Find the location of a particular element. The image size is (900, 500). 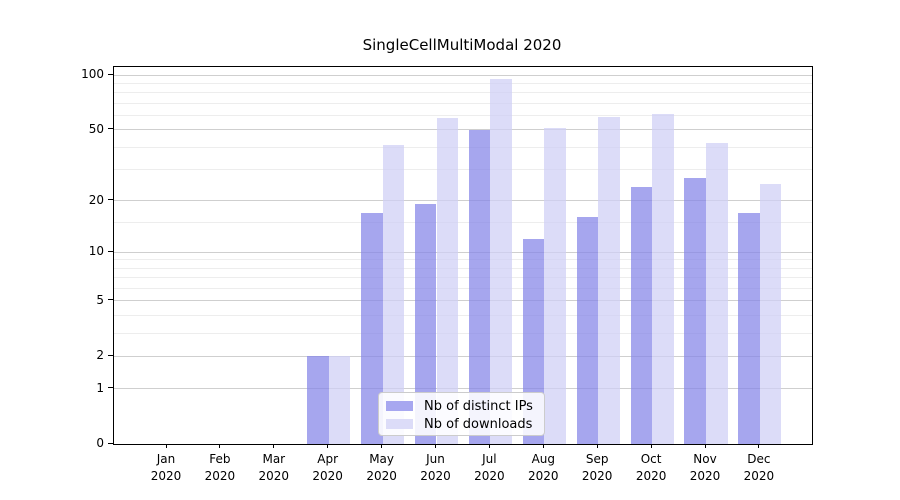

legend: Nb of distinct IPs Nb of downloads is located at coordinates (461, 414).